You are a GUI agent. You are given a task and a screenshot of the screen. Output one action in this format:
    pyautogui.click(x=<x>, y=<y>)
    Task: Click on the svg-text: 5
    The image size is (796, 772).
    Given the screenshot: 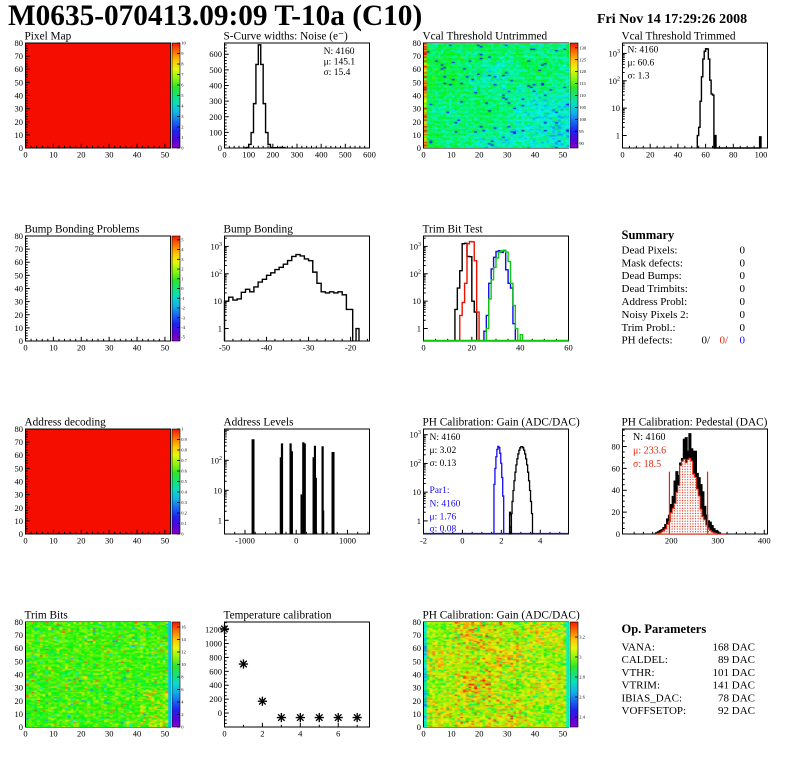 What is the action you would take?
    pyautogui.click(x=182, y=95)
    